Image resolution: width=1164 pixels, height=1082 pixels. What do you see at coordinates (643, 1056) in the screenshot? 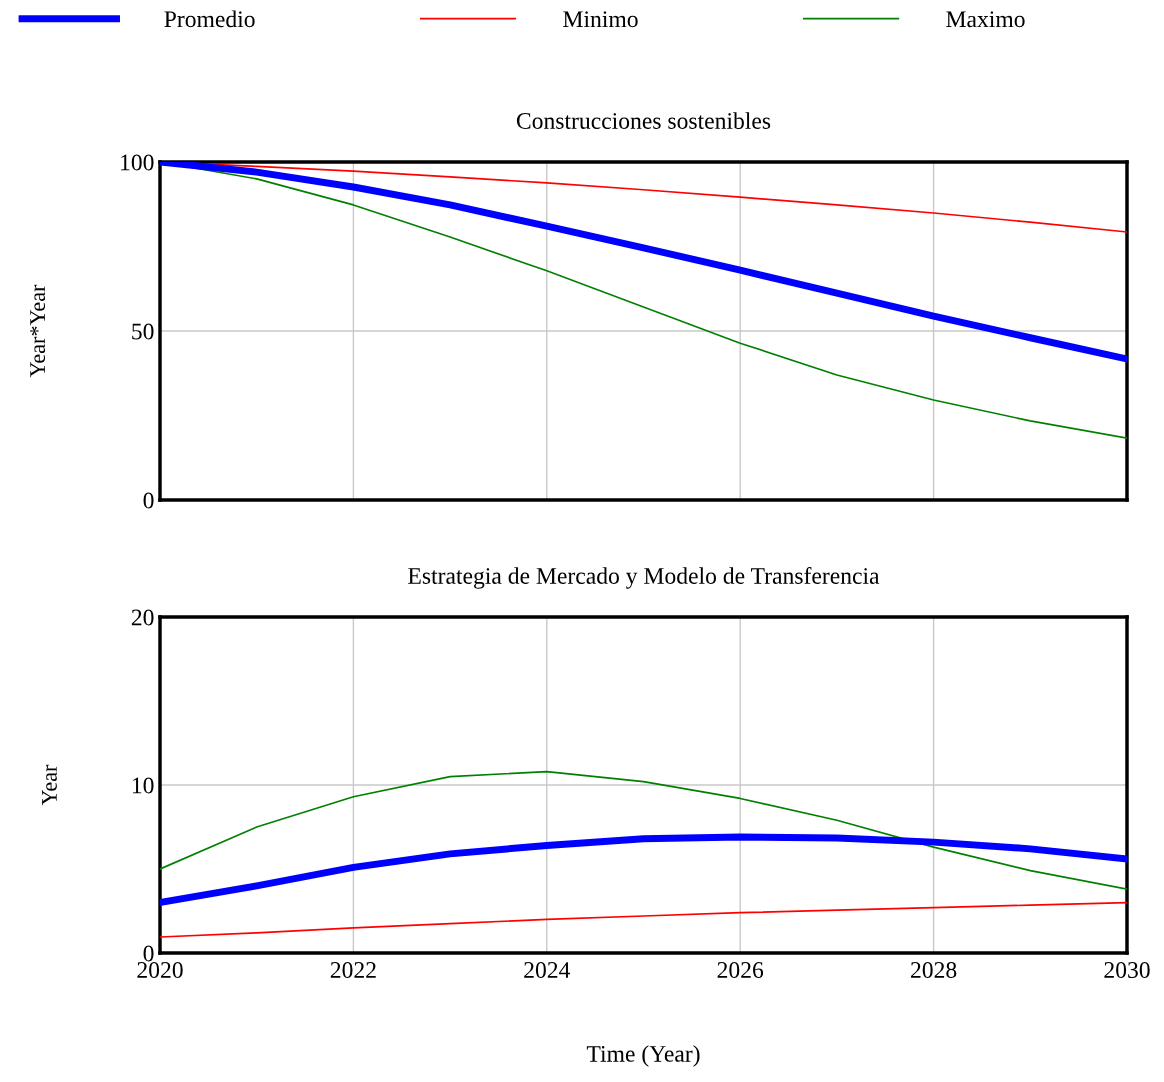
I see `x-axis-title: Time (Year)` at bounding box center [643, 1056].